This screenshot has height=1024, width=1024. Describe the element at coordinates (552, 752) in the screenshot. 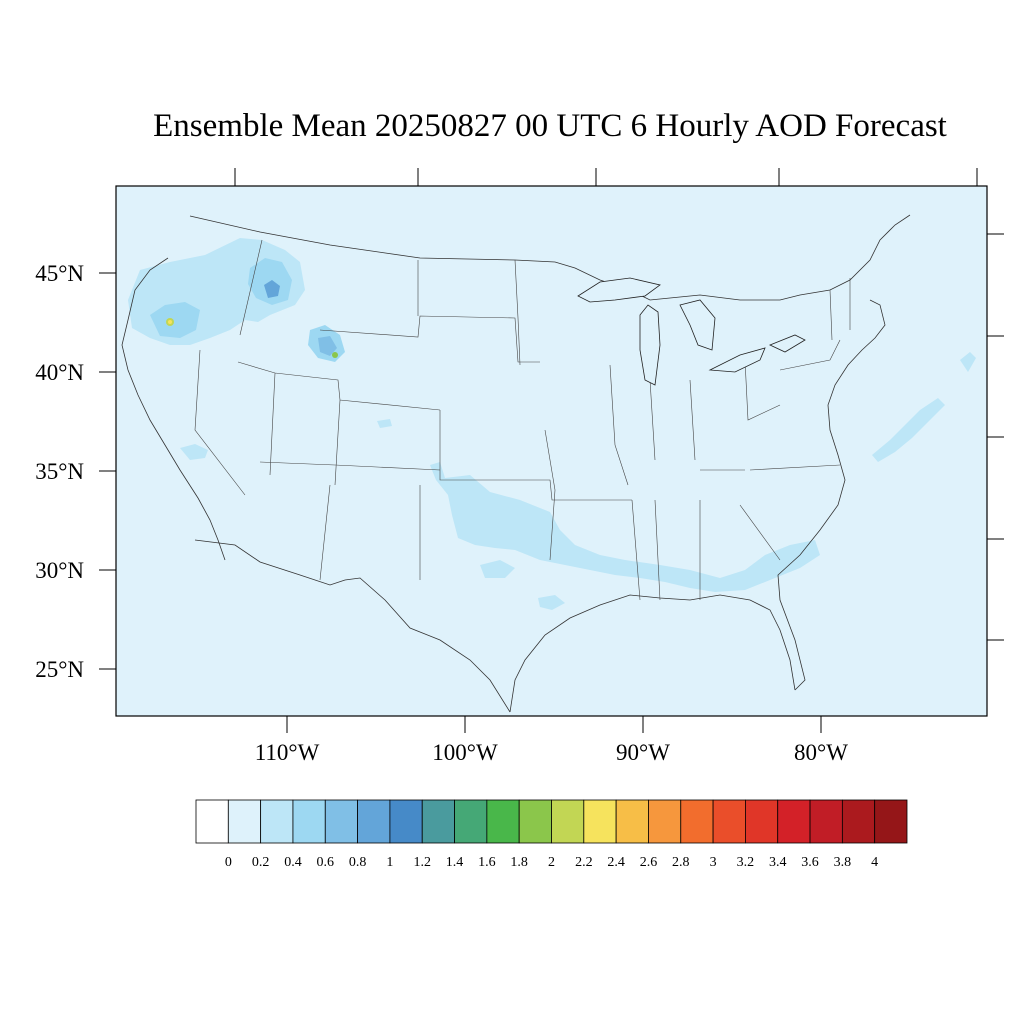

I see `lon-labels: 110°W 100°W 90°W 80°W` at that location.